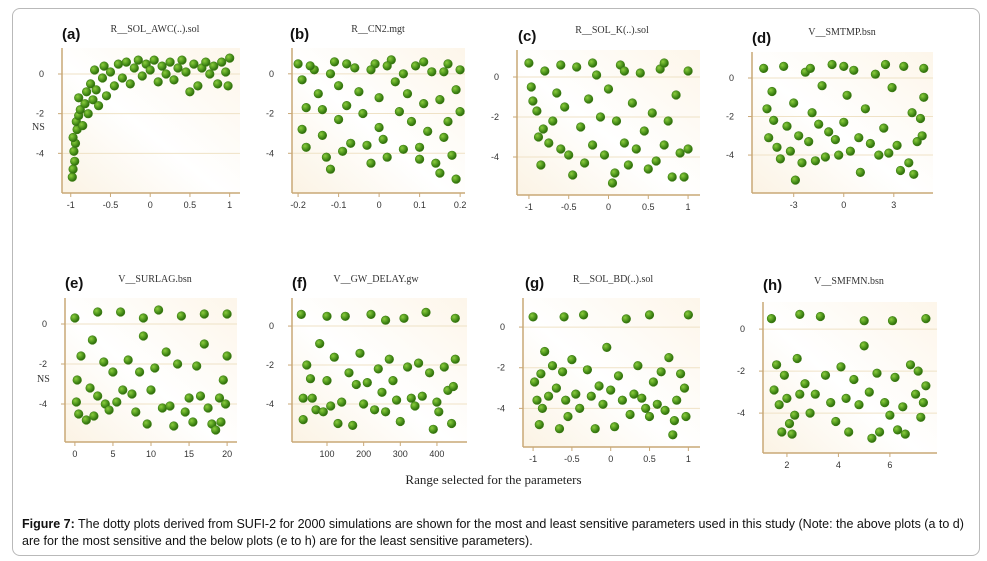 The image size is (987, 561). I want to click on panel-b: 0 -2 -4 -0.2 -0.1 0 0.1 0.2, so click(366, 129).